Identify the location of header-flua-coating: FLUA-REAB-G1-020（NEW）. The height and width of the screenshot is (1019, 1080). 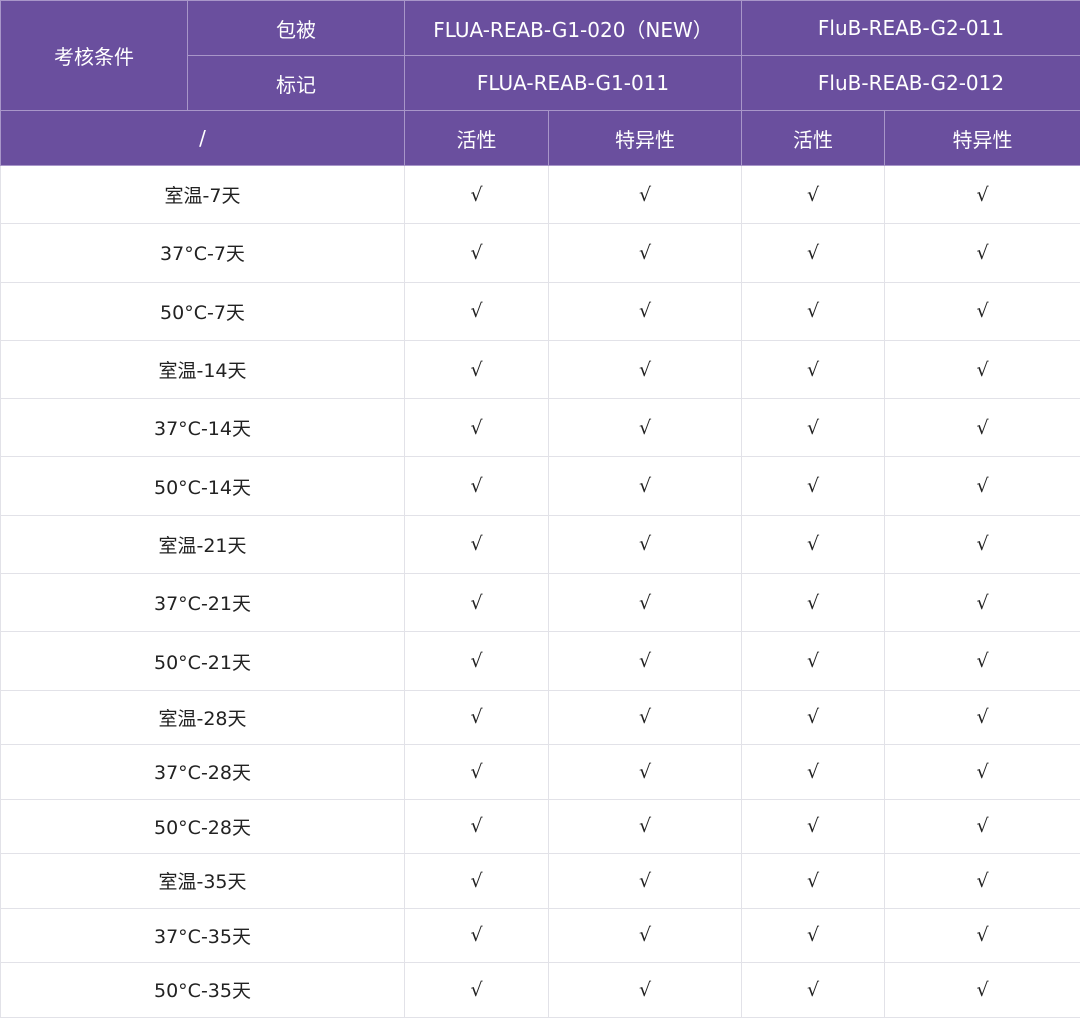
(573, 28).